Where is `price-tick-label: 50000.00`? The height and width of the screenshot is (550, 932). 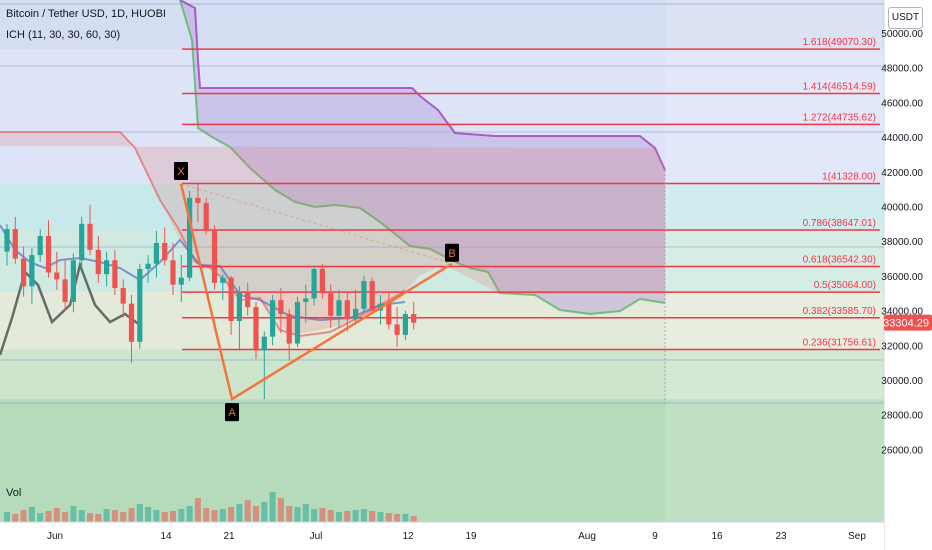
price-tick-label: 50000.00 is located at coordinates (902, 34).